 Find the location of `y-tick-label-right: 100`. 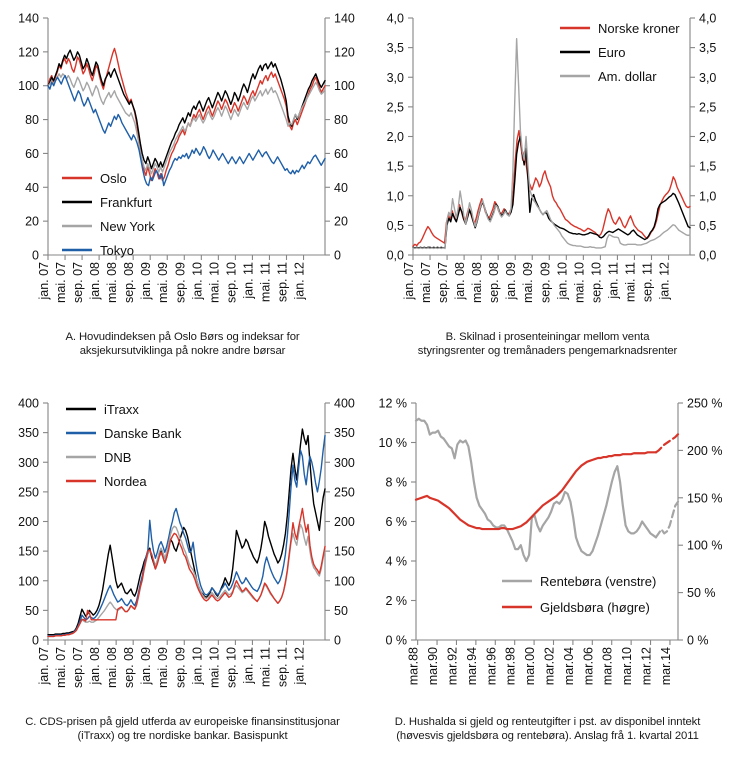

y-tick-label-right: 100 is located at coordinates (344, 86).